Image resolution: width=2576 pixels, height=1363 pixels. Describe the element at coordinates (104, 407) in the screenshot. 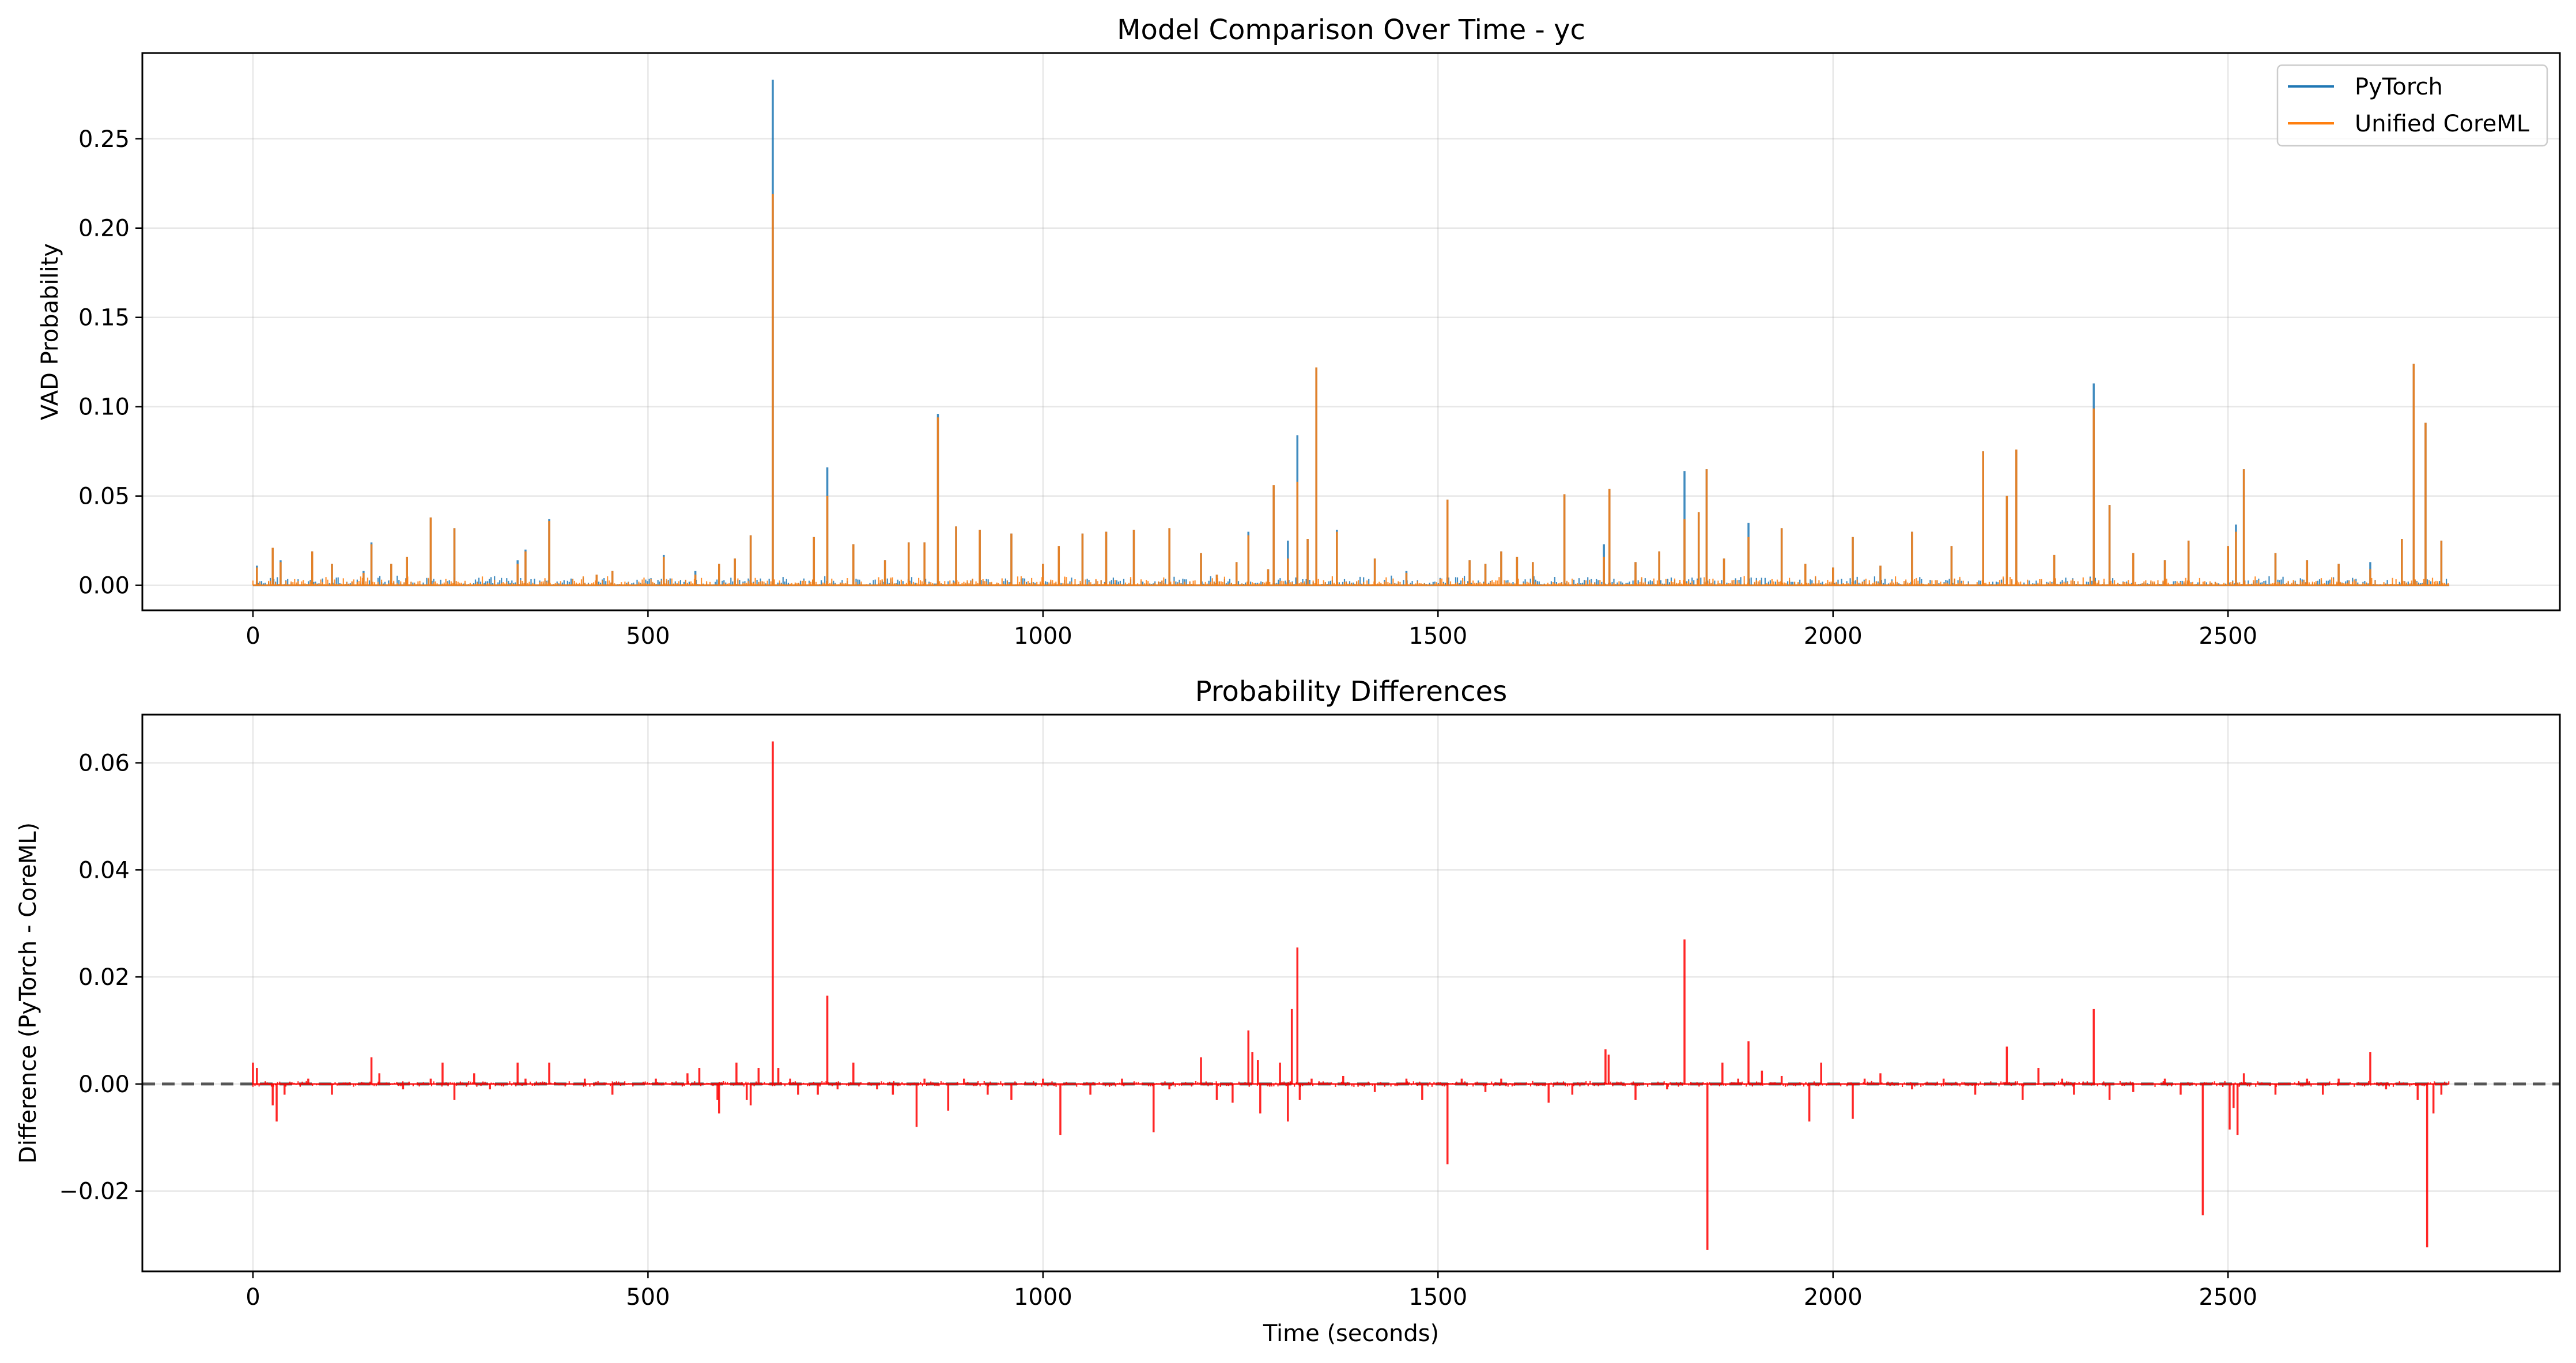

I see `y-tick-label: 0.10` at that location.